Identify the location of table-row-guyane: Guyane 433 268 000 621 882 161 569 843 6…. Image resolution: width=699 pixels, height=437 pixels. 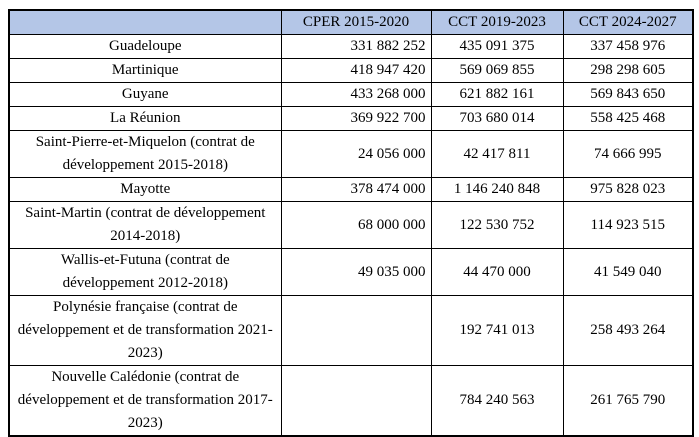
(351, 94).